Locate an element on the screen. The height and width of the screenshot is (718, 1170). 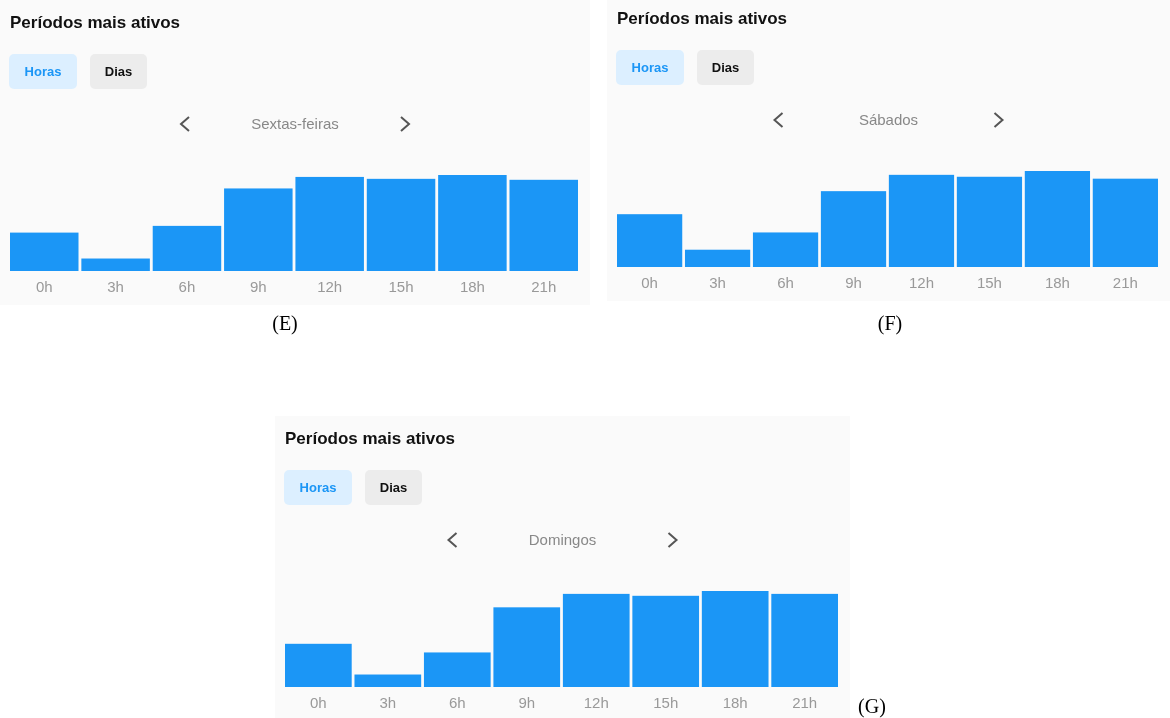
text: (G) is located at coordinates (872, 706).